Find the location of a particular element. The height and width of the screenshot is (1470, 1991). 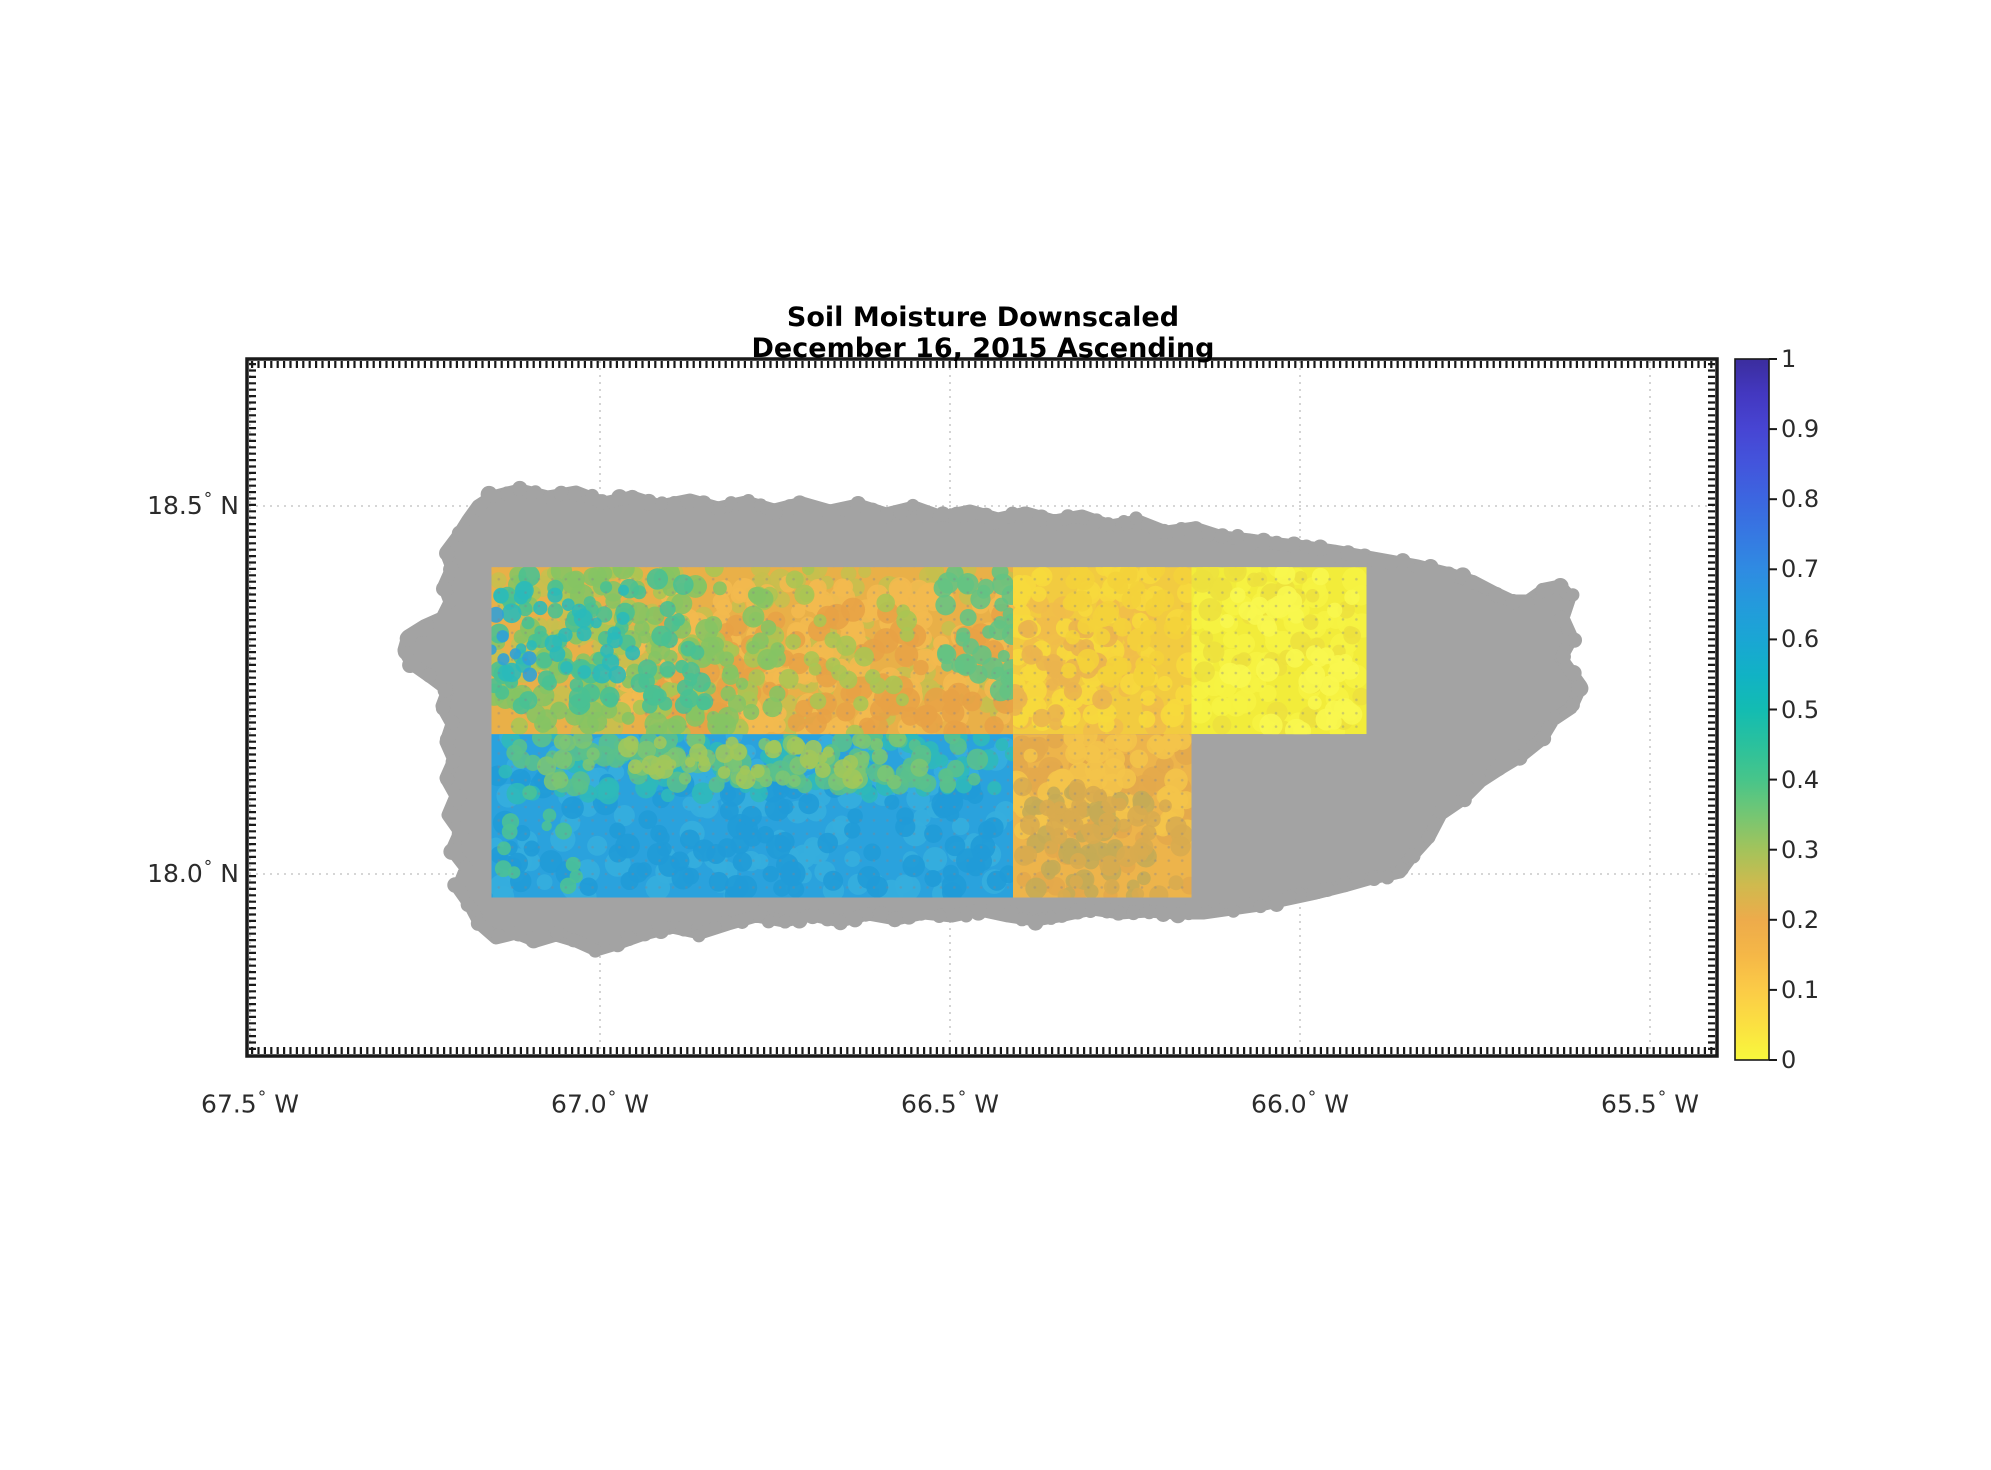

colorbar-tick-0-6: 0.6 is located at coordinates (1800, 639).